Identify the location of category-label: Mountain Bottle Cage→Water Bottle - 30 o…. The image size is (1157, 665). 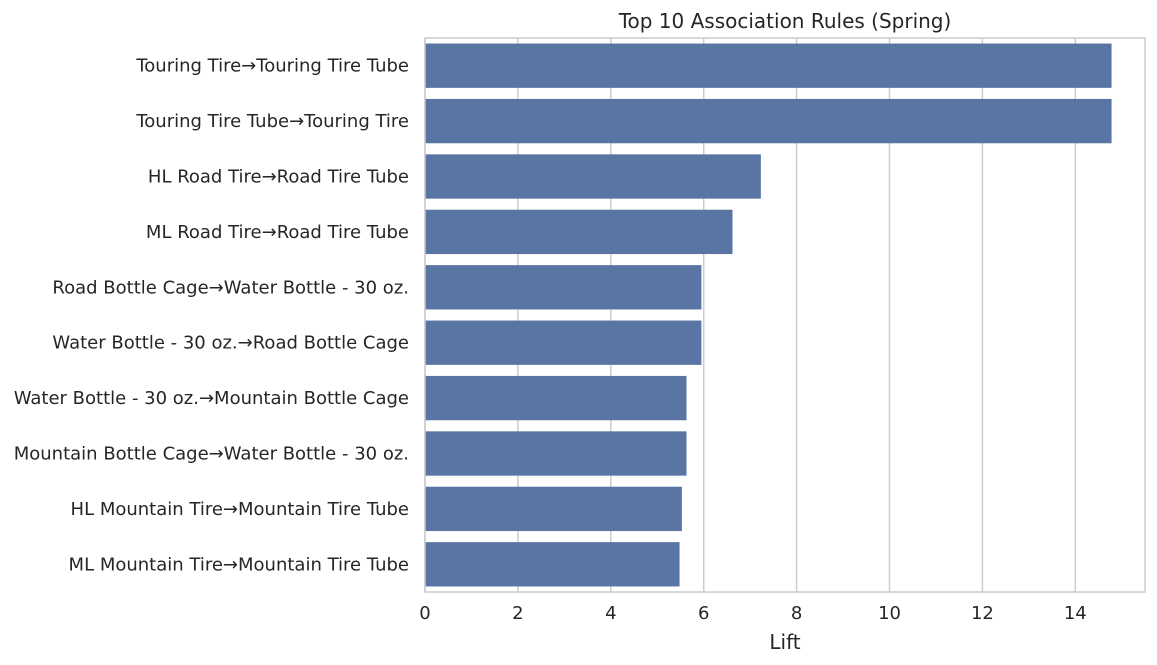
(211, 454).